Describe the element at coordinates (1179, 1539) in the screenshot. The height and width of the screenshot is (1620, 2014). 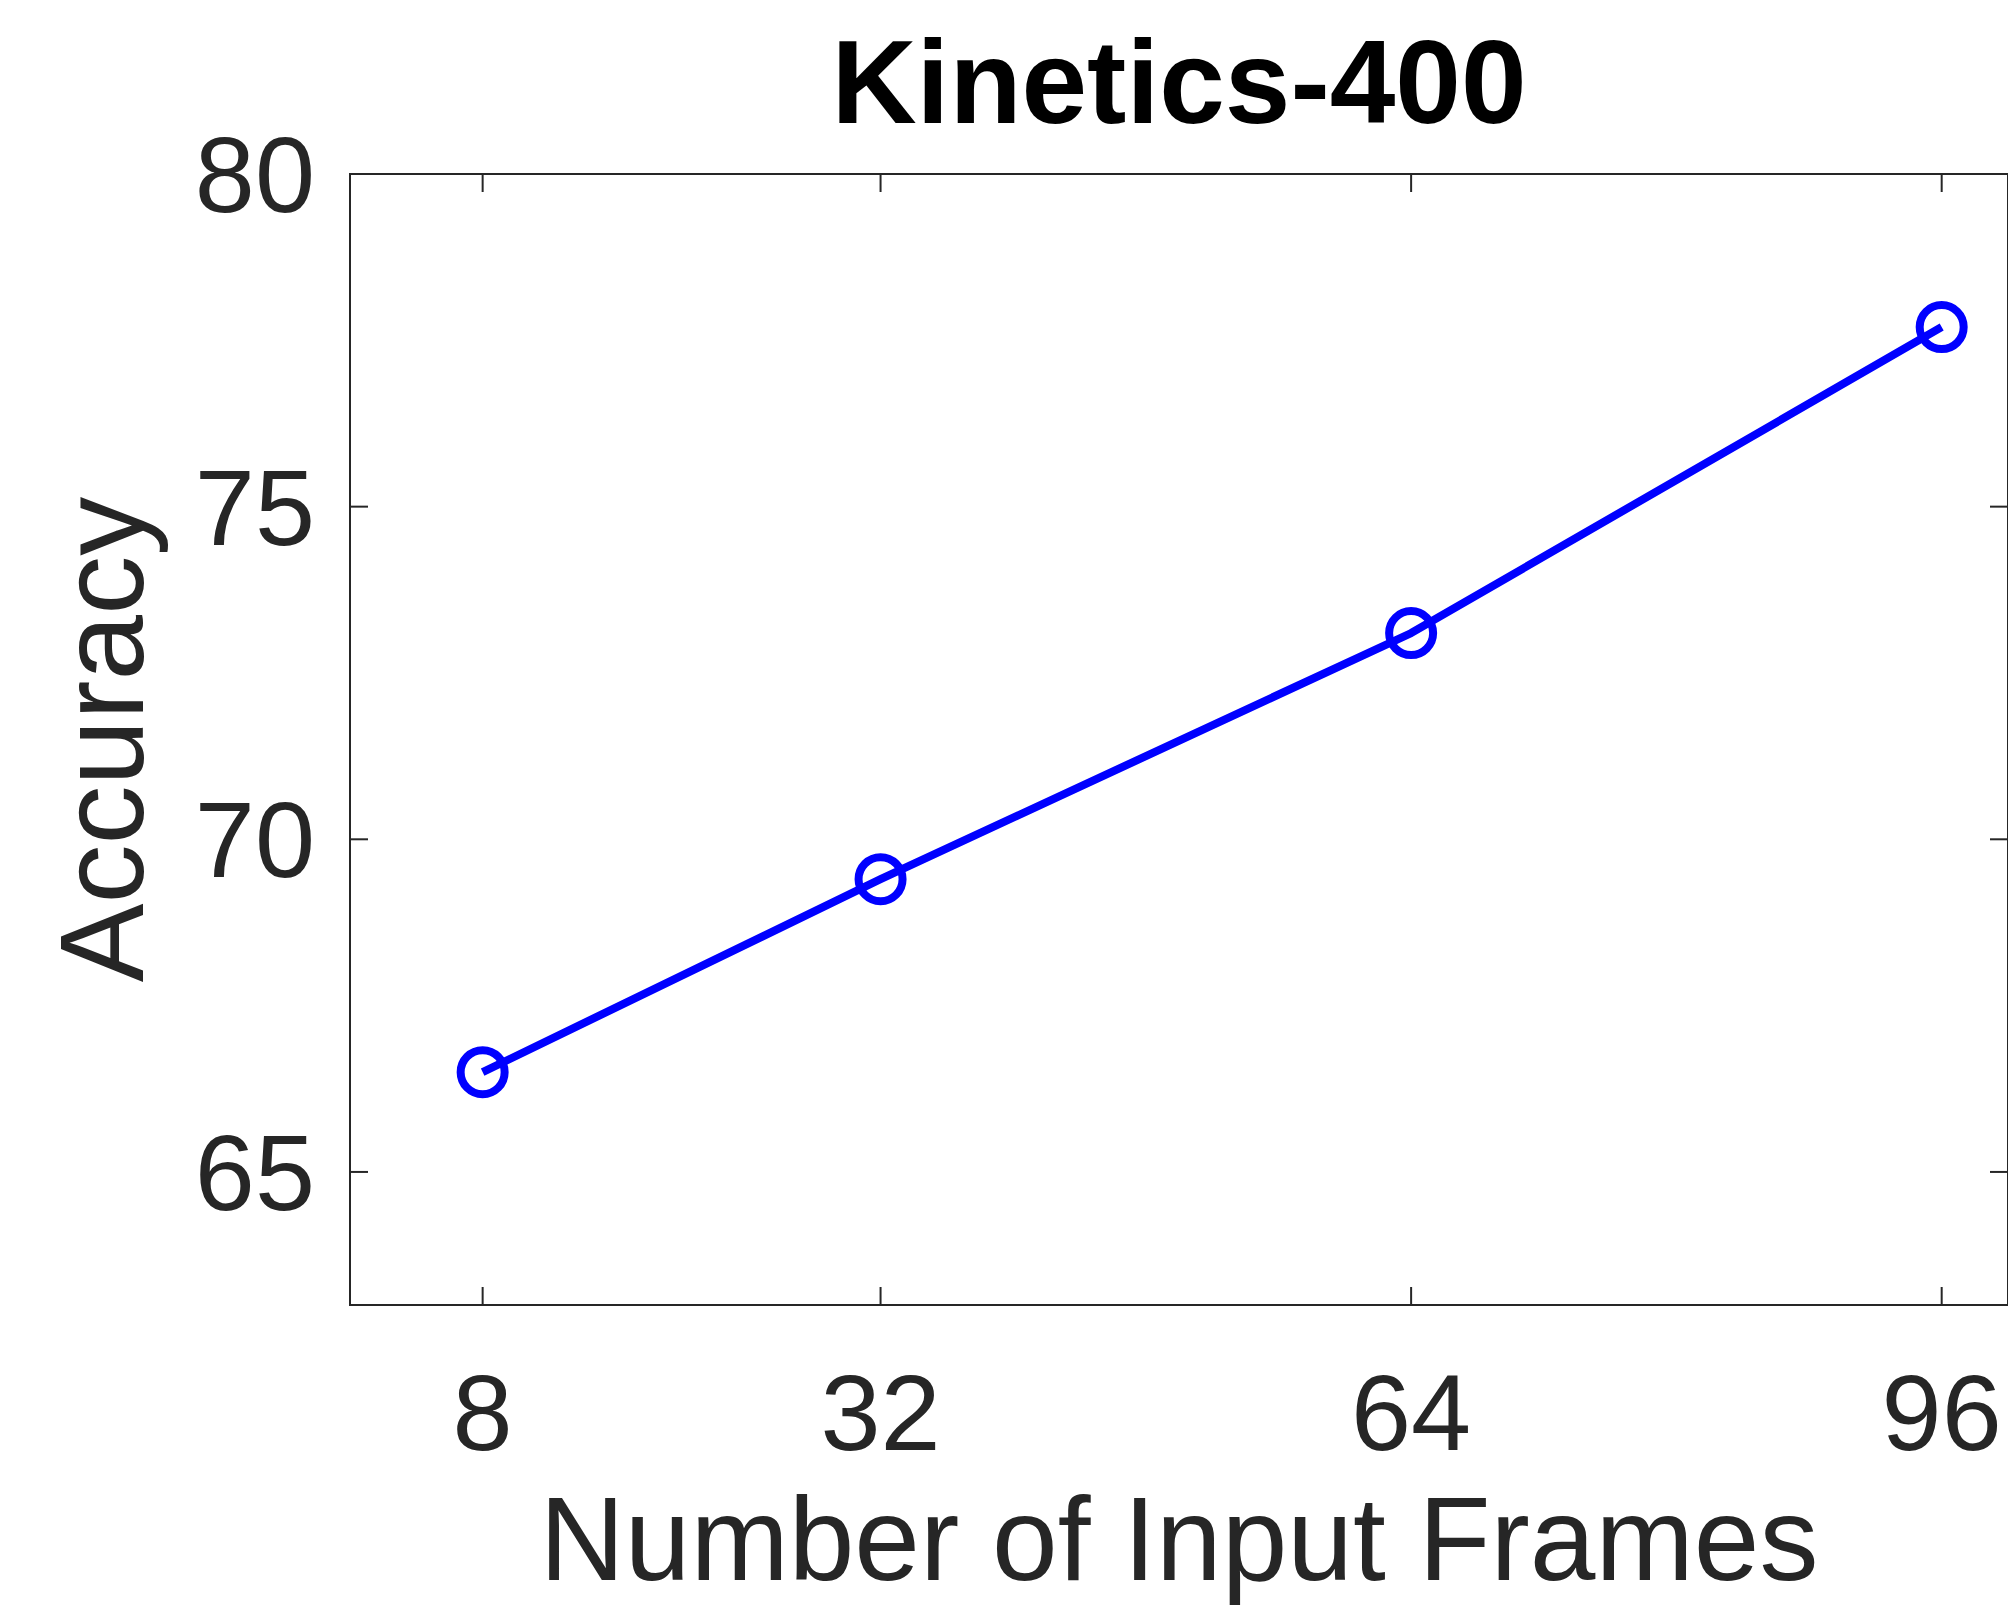
I see `x-axis-title: Number of Input Frames` at that location.